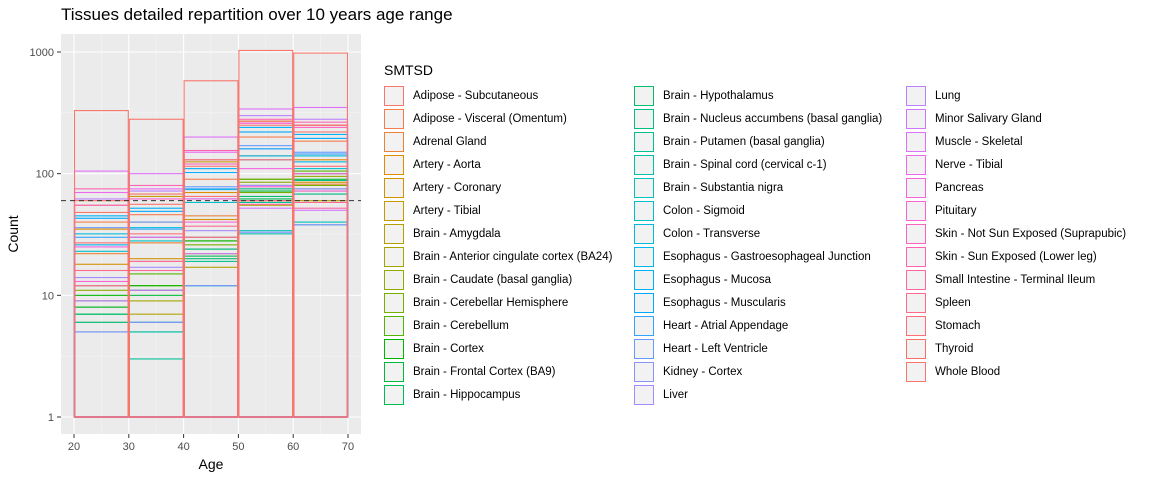 The image size is (1152, 480). I want to click on legend-label: Brain - Frontal Cortex (BA9), so click(484, 371).